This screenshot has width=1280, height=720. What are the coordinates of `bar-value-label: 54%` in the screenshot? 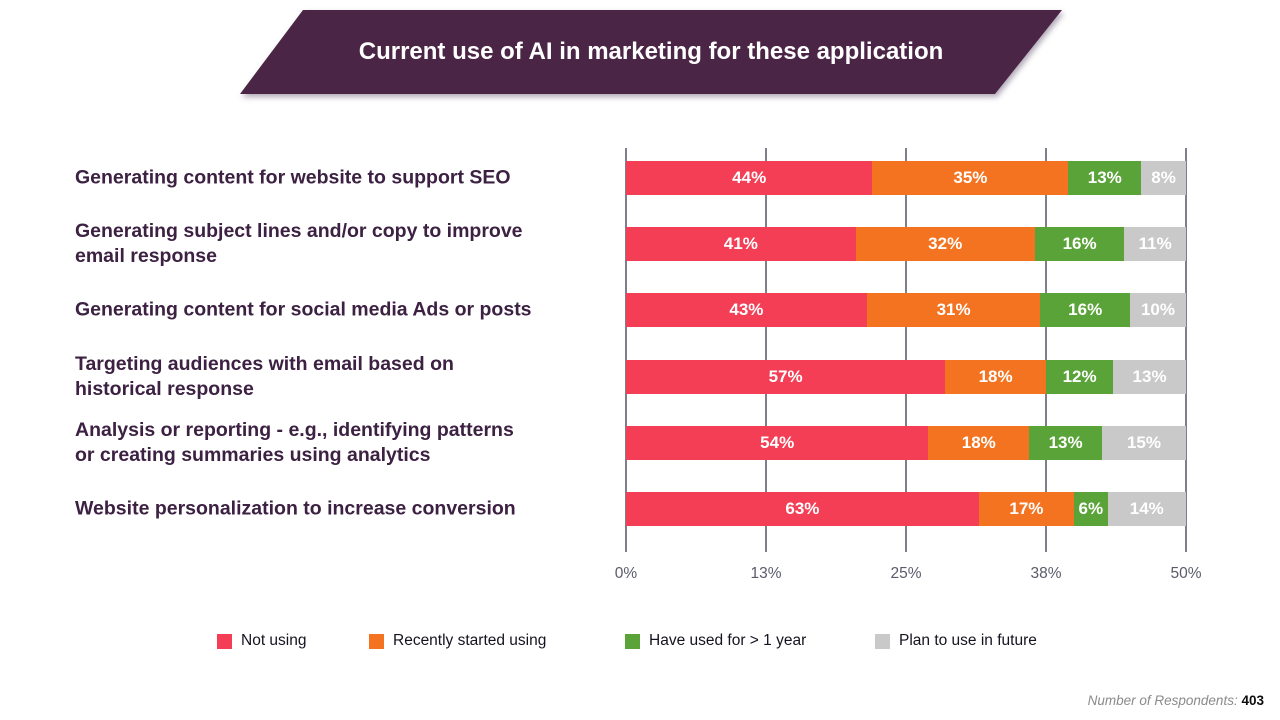 It's located at (777, 442).